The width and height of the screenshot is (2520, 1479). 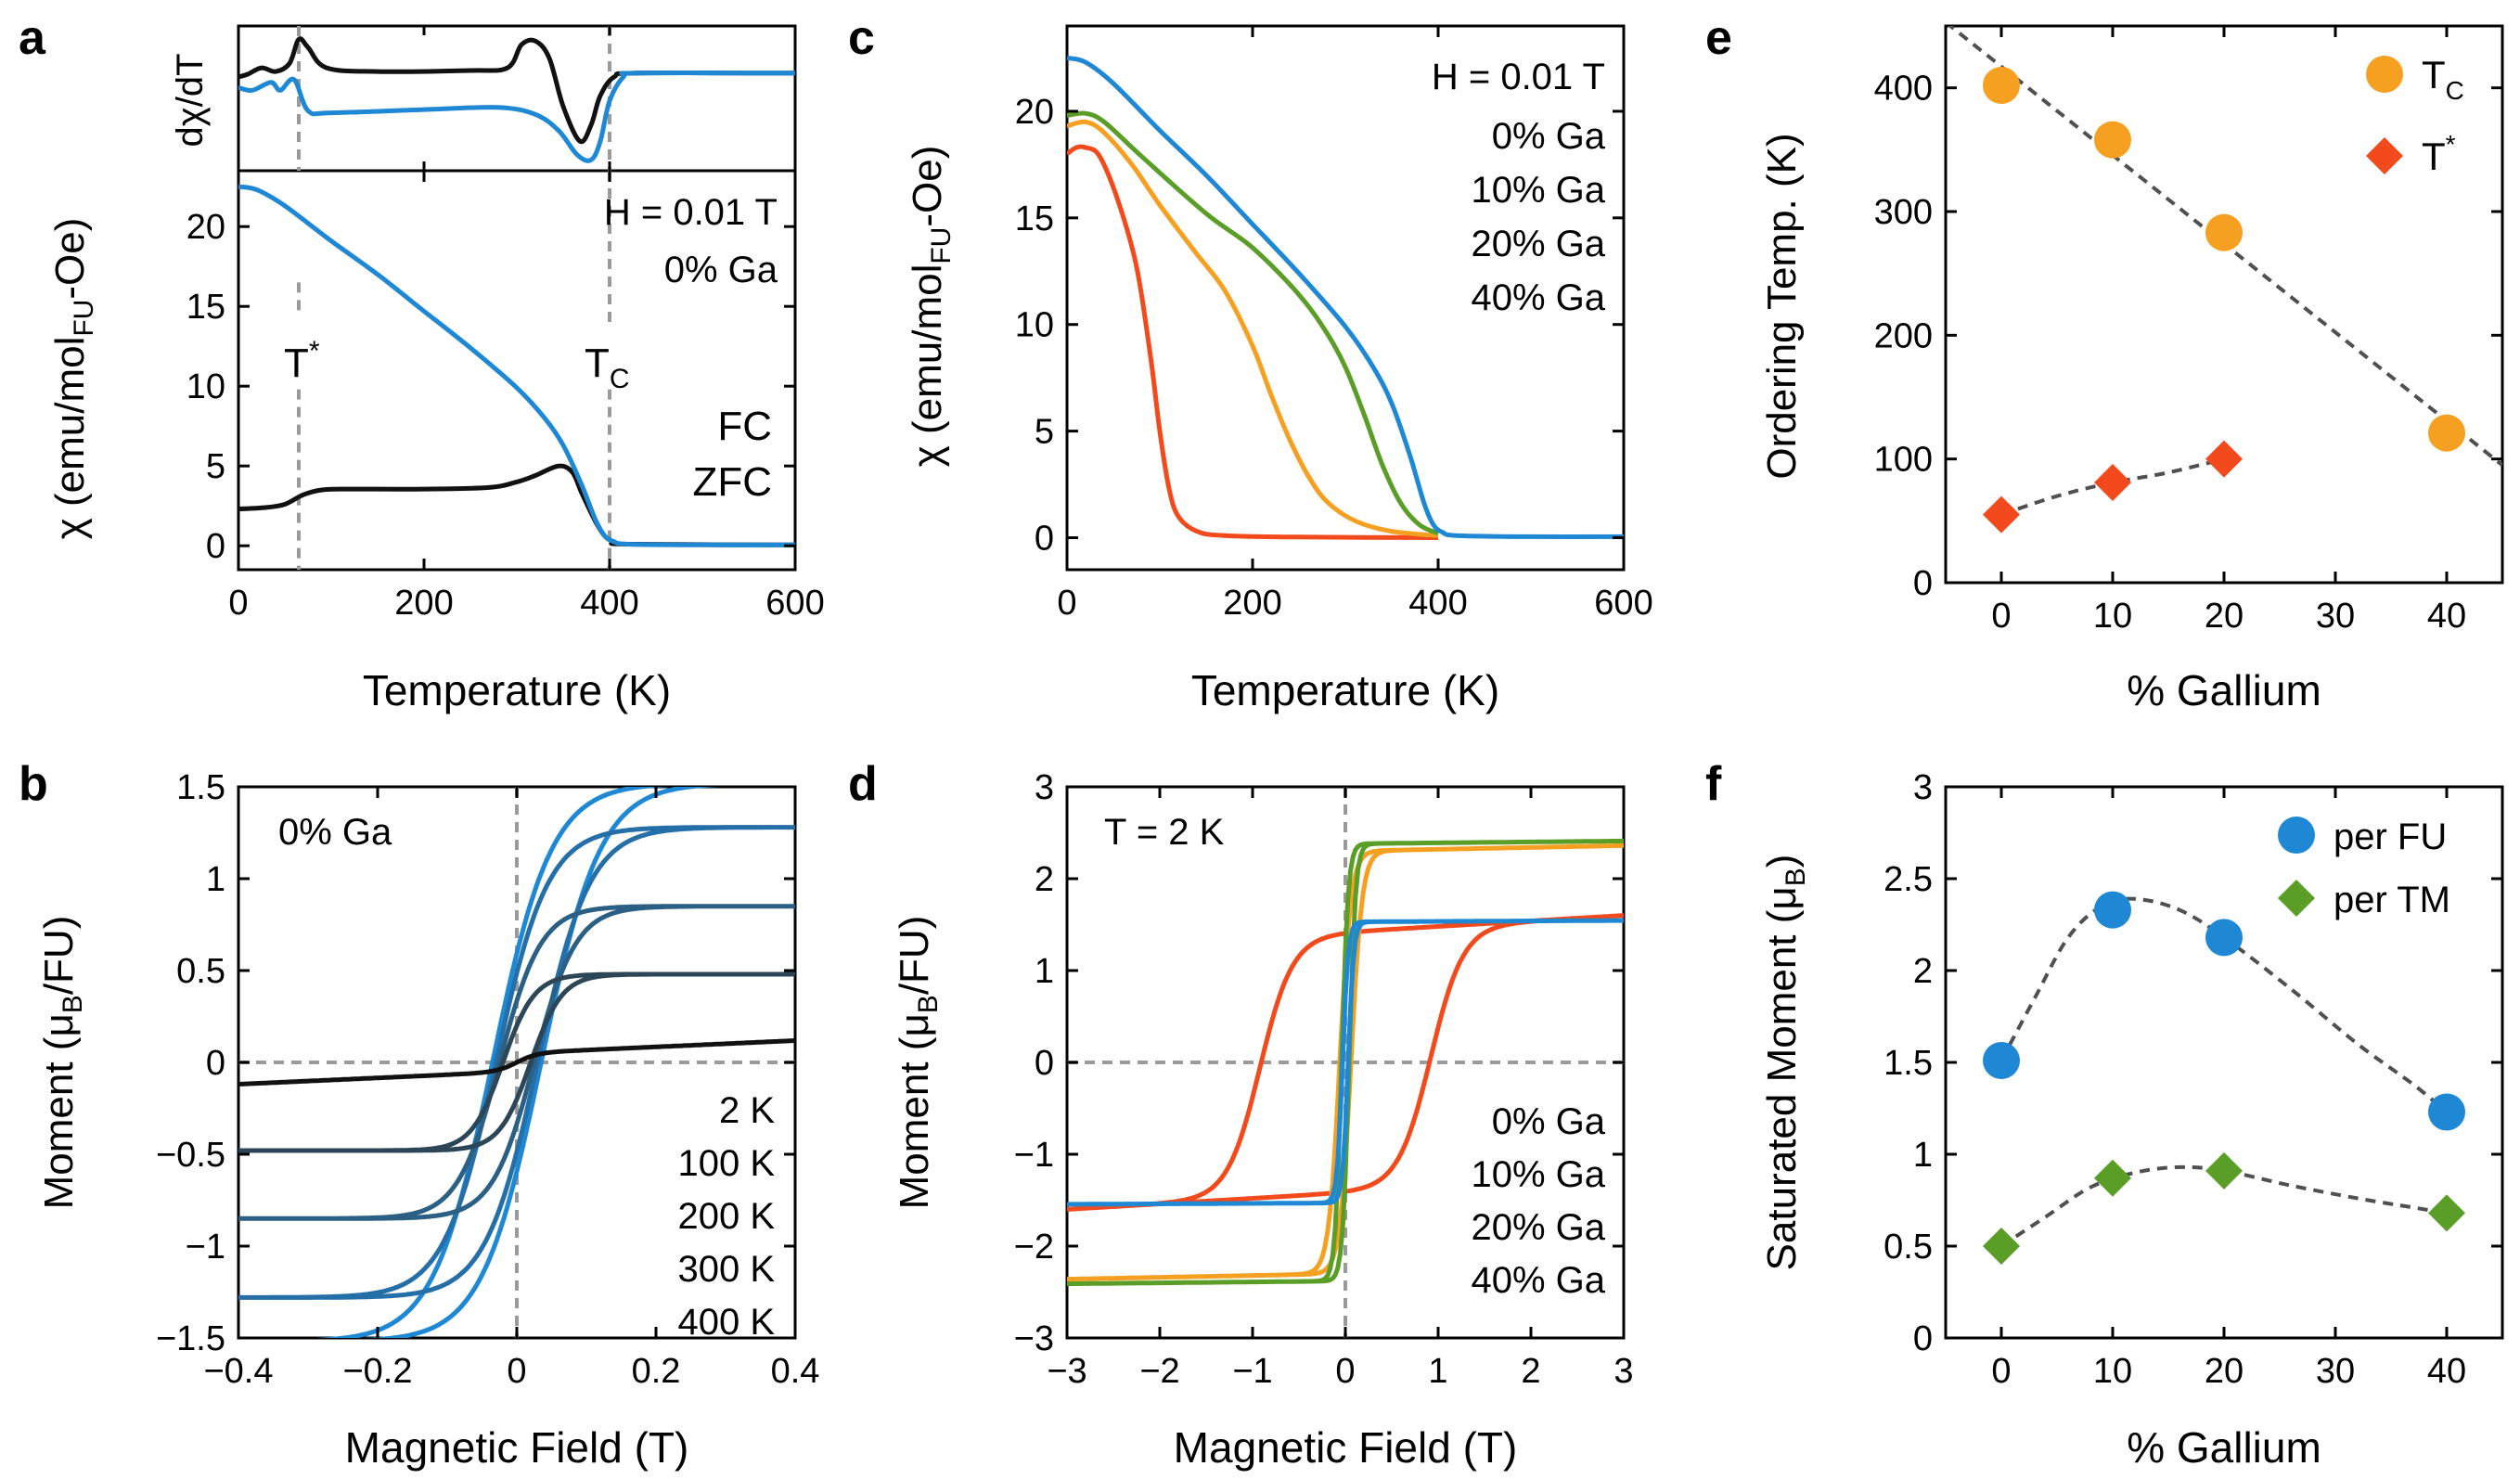 What do you see at coordinates (1252, 1371) in the screenshot?
I see `3-xtick-label: −1` at bounding box center [1252, 1371].